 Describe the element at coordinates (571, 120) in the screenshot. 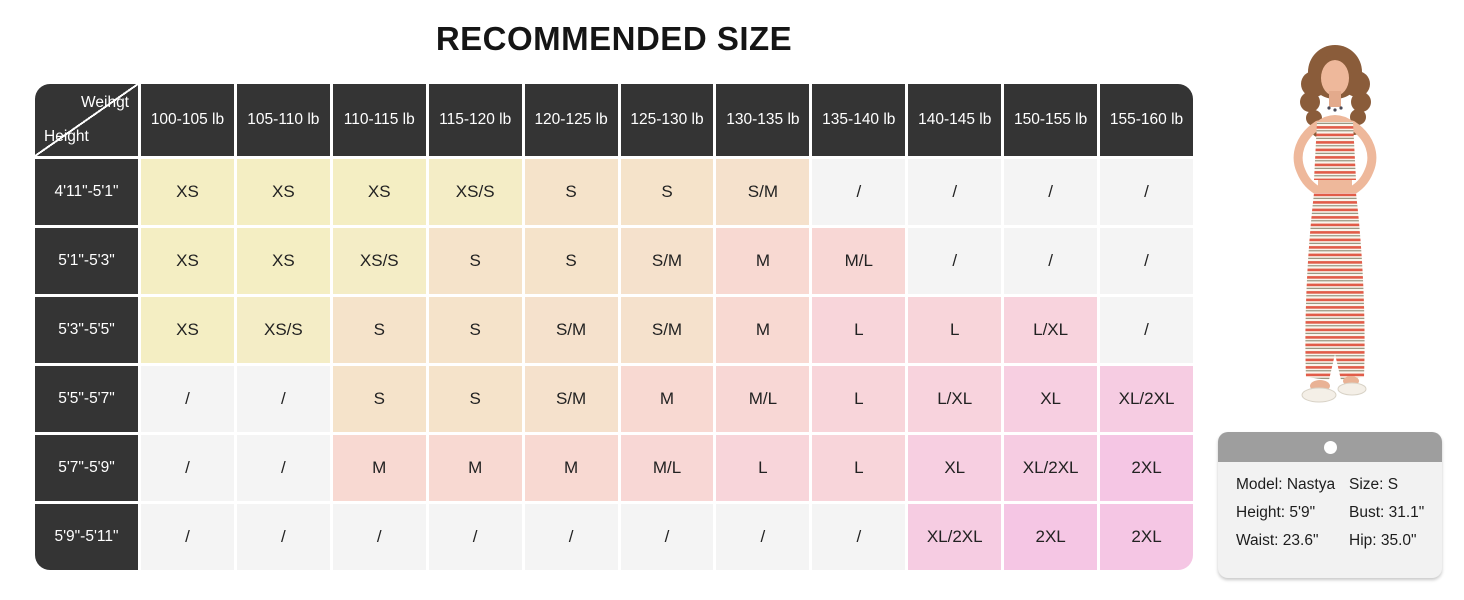

I see `weight-column-header: 120-125 lb` at that location.